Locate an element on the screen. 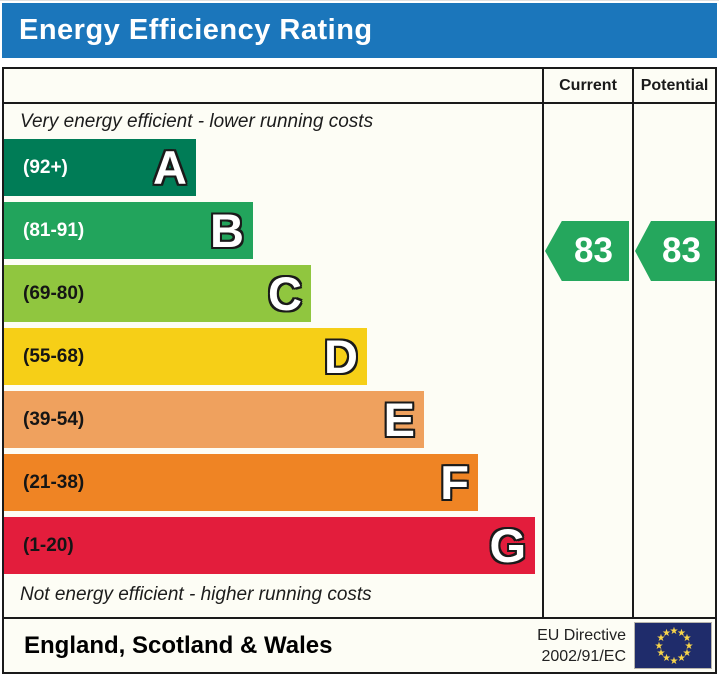 This screenshot has height=675, width=719. band-c: (69-80) C is located at coordinates (157, 293).